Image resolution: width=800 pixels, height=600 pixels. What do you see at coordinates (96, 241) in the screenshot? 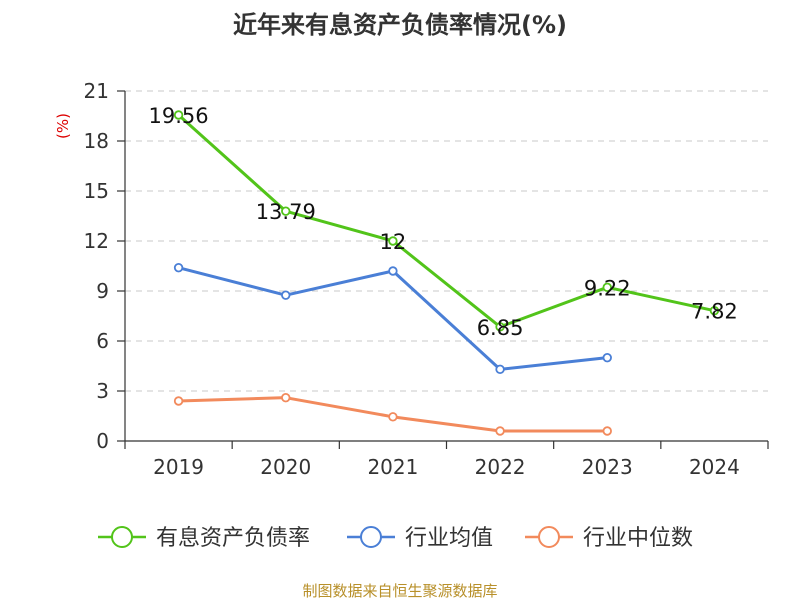
I see `y-tick-label: 12` at bounding box center [96, 241].